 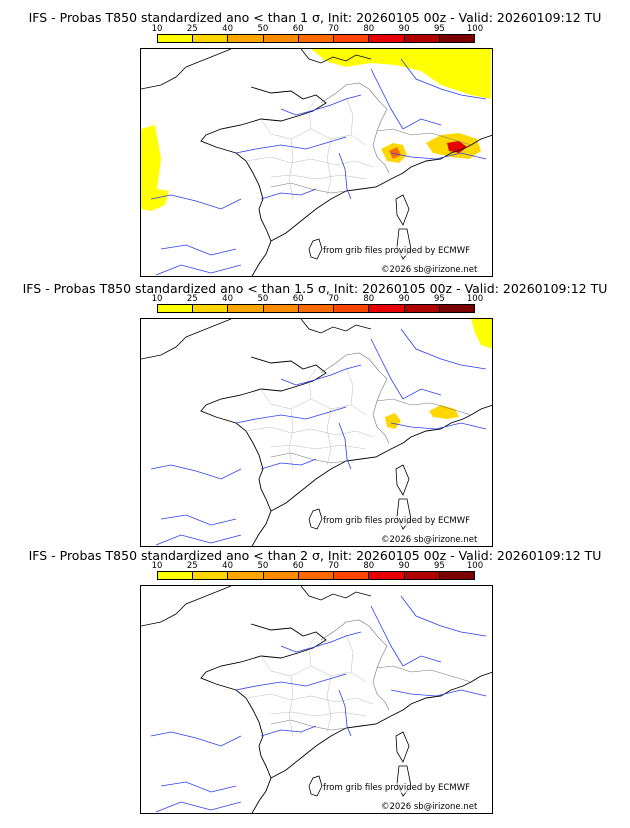 What do you see at coordinates (429, 270) in the screenshot?
I see `panel-1-copyright: ©2026 sb@irizone.net` at bounding box center [429, 270].